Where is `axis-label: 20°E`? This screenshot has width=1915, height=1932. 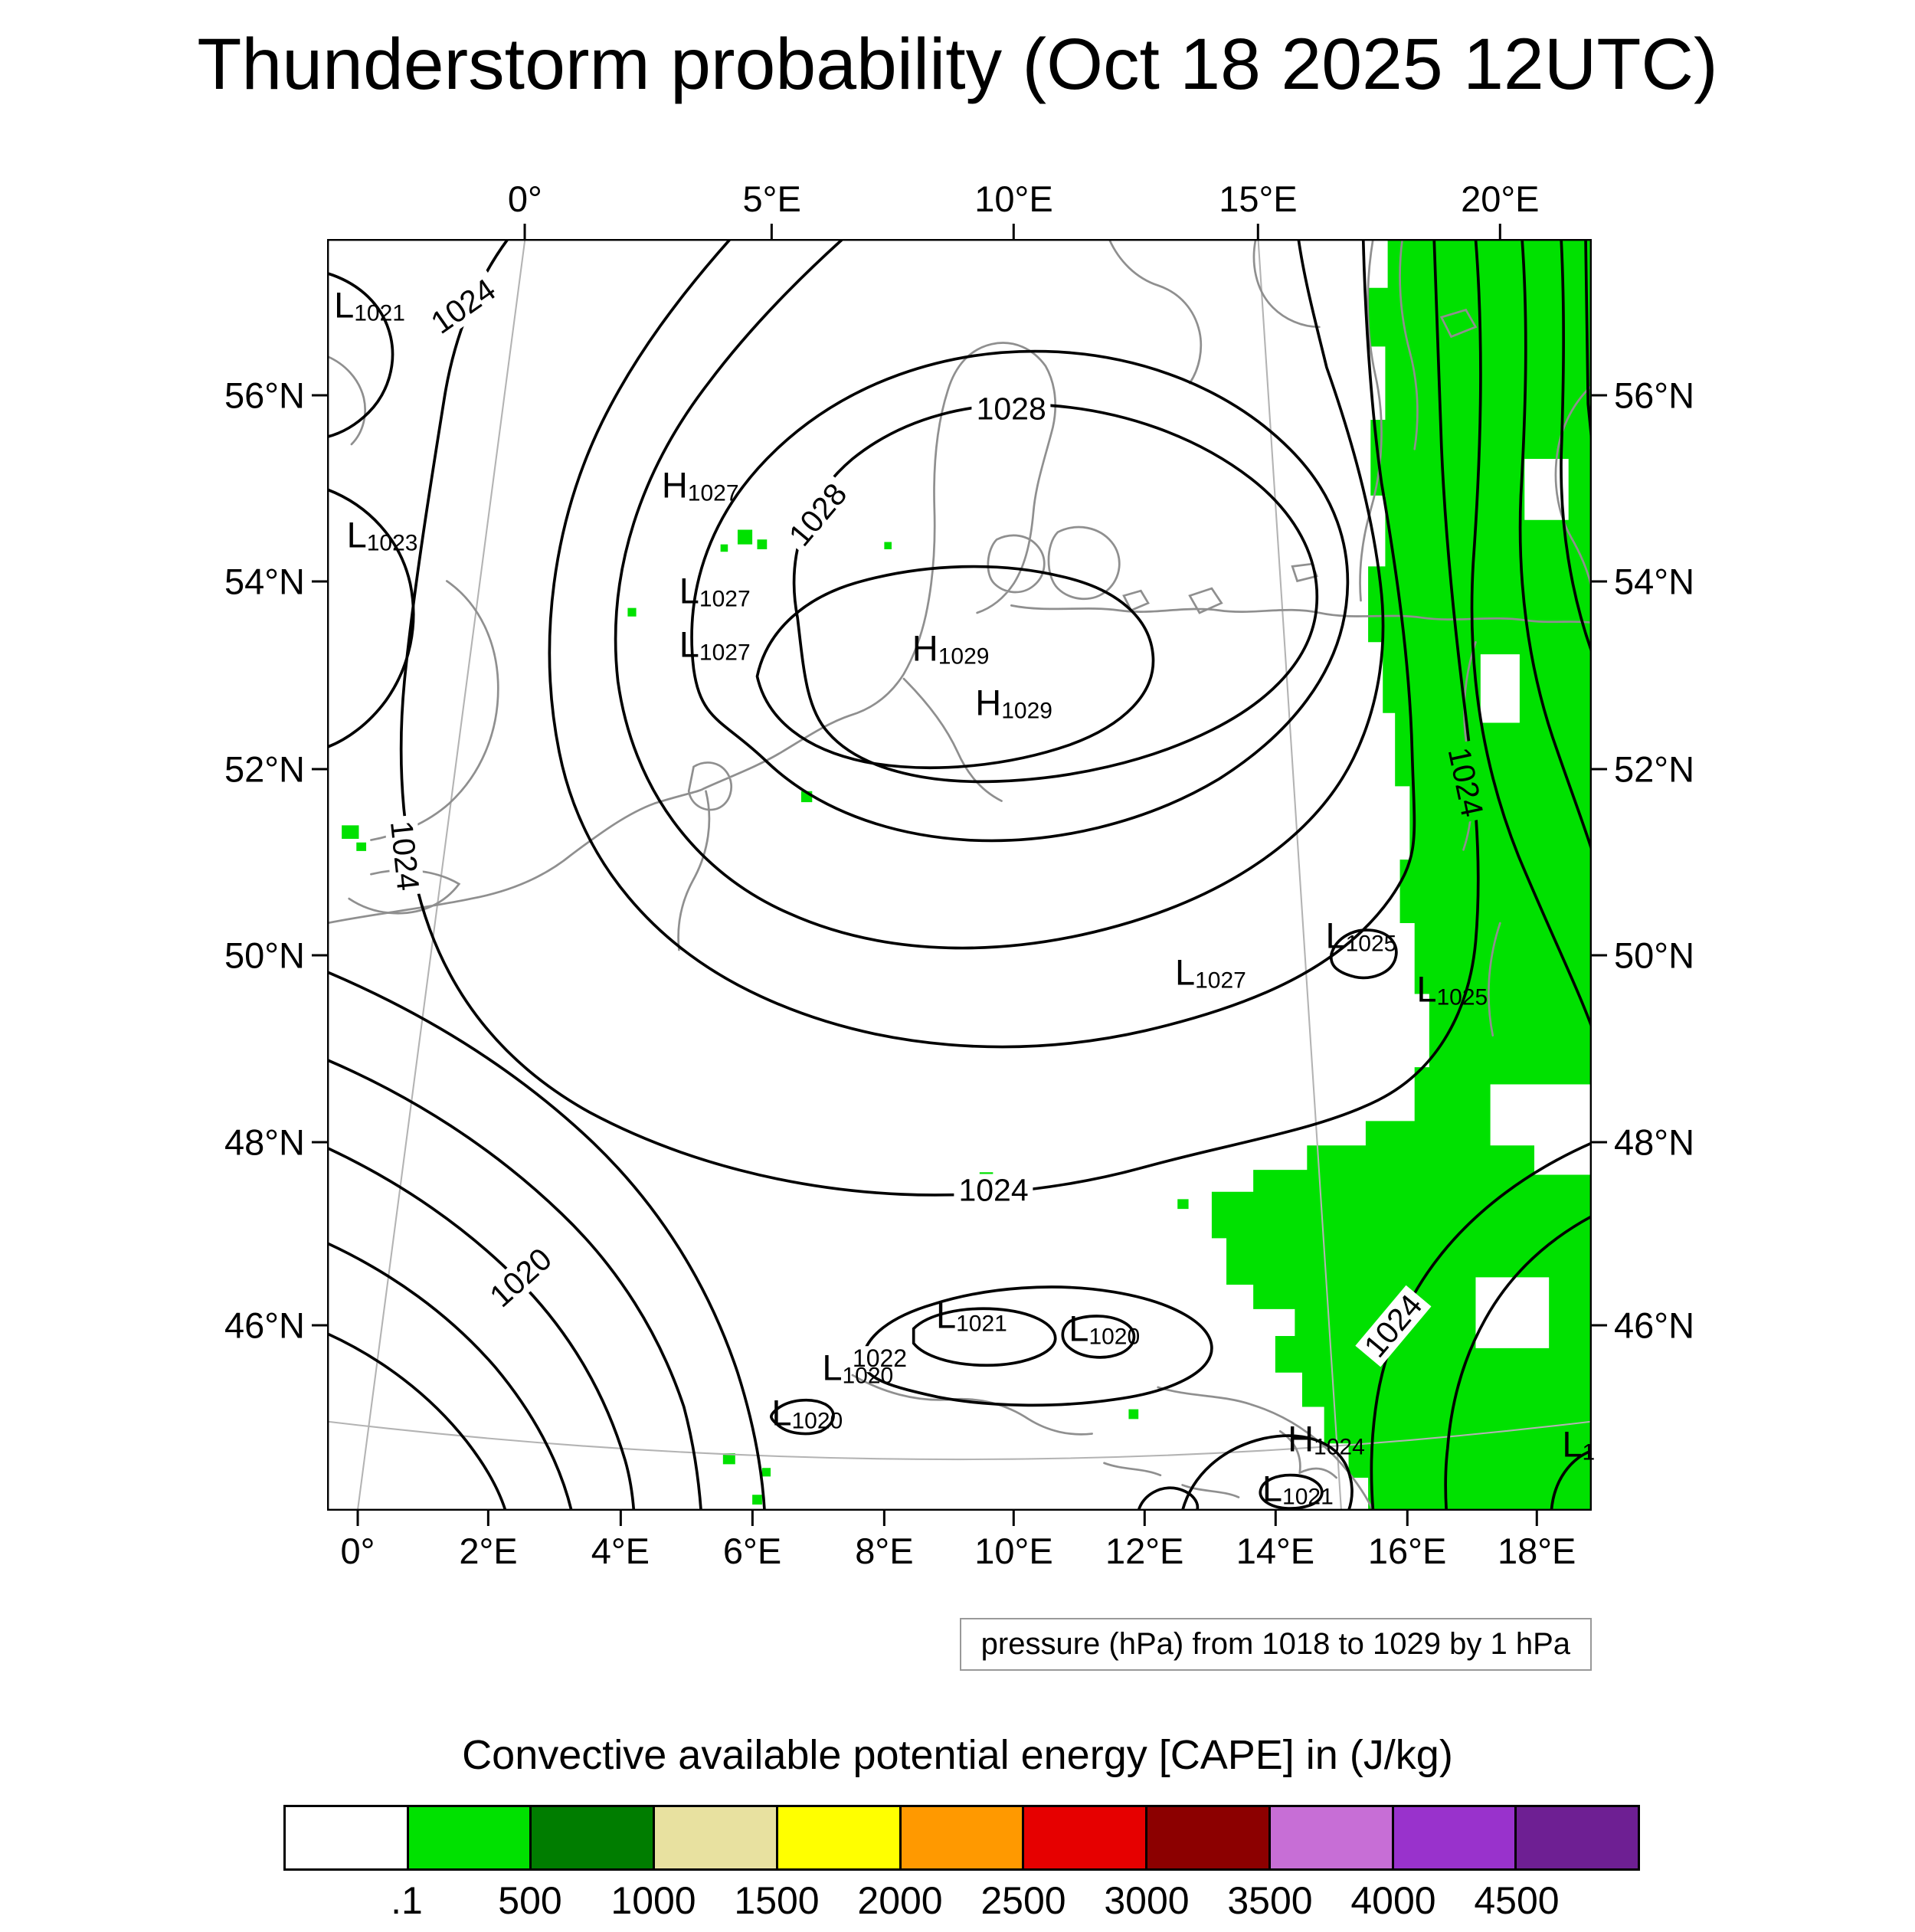
axis-label: 20°E is located at coordinates (1500, 198).